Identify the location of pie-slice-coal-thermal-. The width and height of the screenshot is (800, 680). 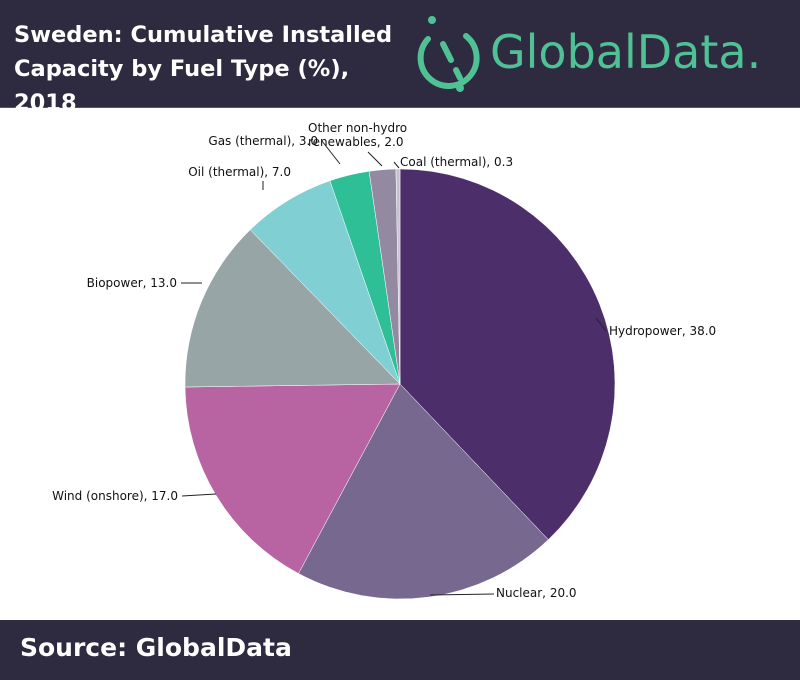
(398, 276).